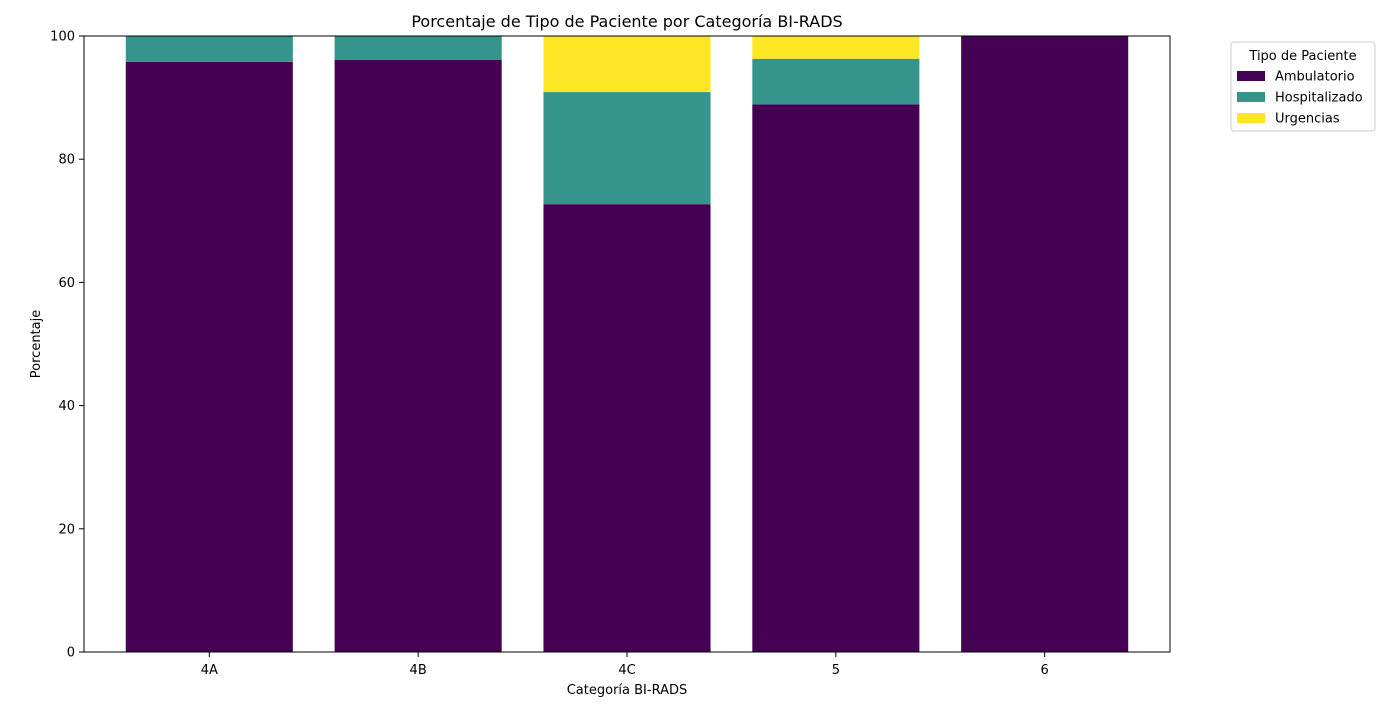  Describe the element at coordinates (627, 428) in the screenshot. I see `bar-ambulatorio-4c` at that location.